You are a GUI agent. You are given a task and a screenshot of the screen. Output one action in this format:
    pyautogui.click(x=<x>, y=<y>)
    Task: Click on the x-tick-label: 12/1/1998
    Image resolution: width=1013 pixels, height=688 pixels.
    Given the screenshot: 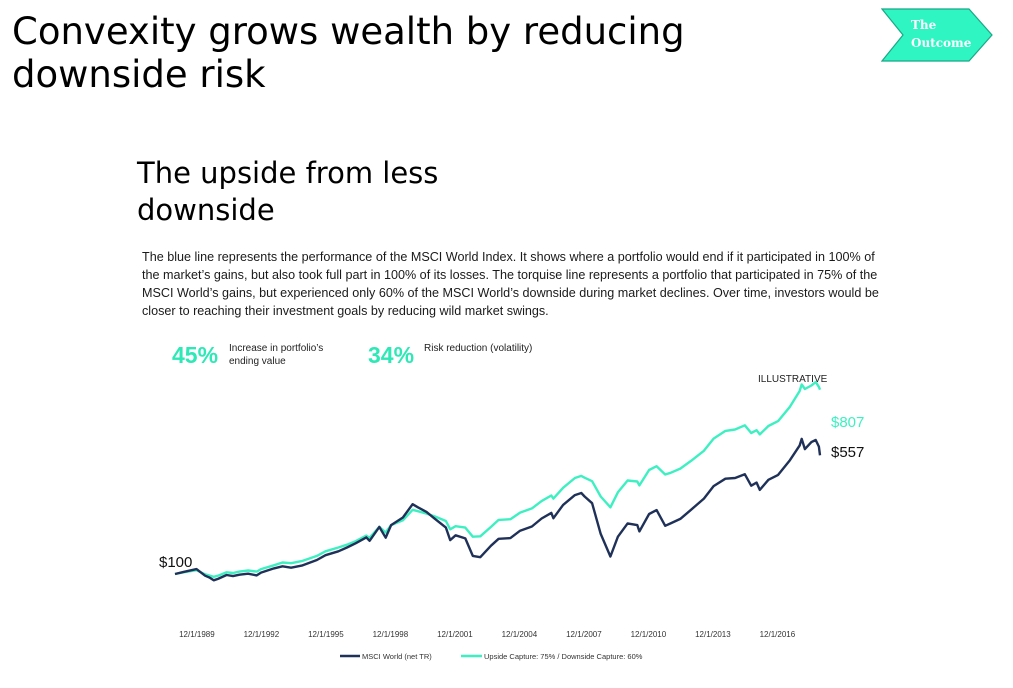 What is the action you would take?
    pyautogui.click(x=391, y=634)
    